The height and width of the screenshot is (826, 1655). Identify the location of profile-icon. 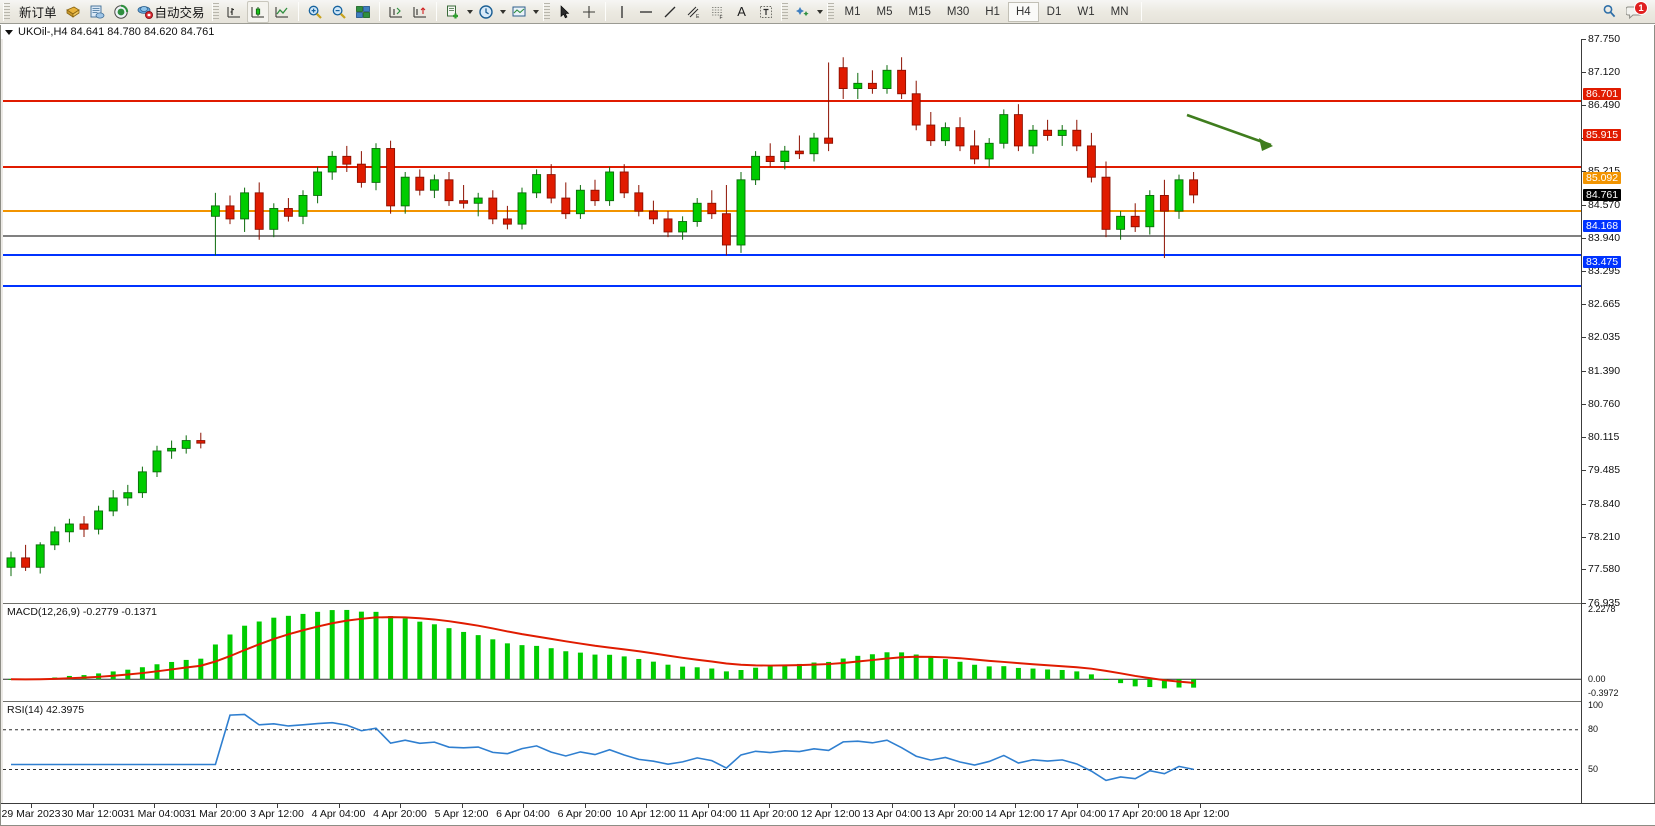
(73, 12).